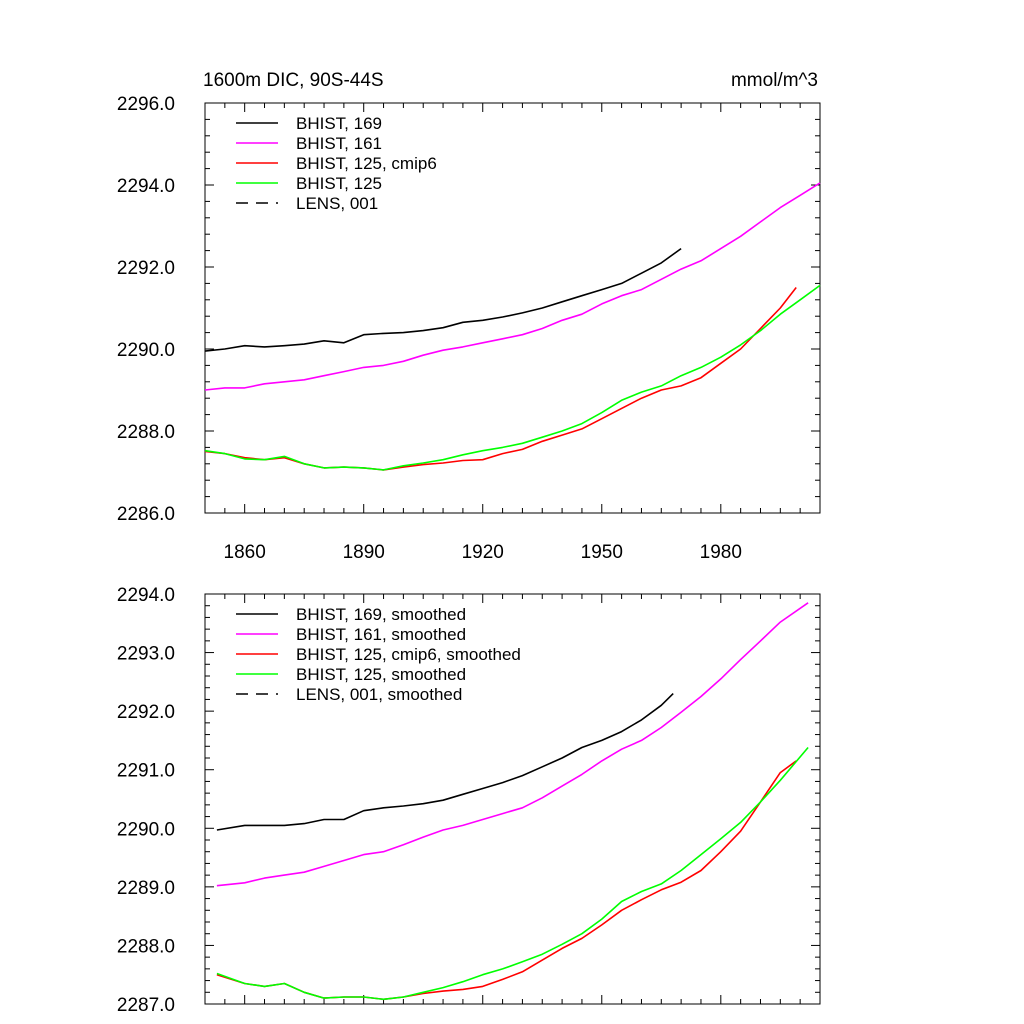  What do you see at coordinates (774, 80) in the screenshot?
I see `top-panel-units: mmol/m^3` at bounding box center [774, 80].